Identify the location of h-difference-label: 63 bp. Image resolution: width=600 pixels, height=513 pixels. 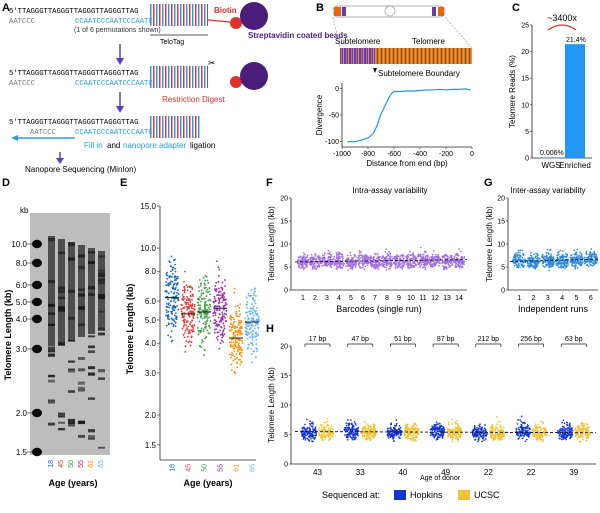
(574, 339).